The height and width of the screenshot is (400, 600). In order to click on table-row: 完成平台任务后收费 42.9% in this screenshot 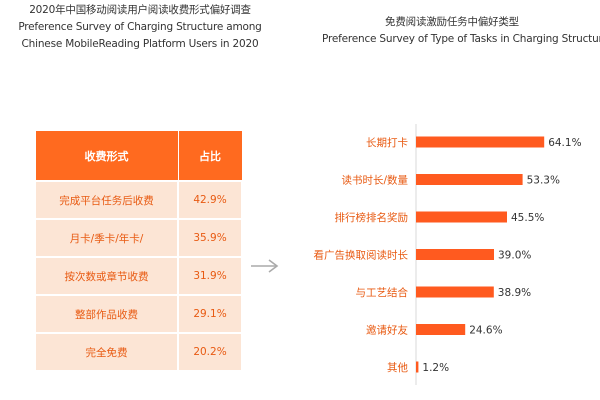, I will do `click(138, 200)`.